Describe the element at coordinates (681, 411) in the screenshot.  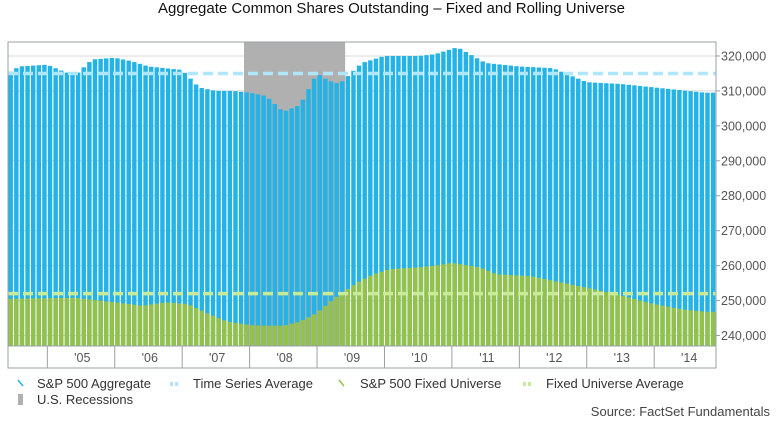
I see `source-note: Source: FactSet Fundamentals` at that location.